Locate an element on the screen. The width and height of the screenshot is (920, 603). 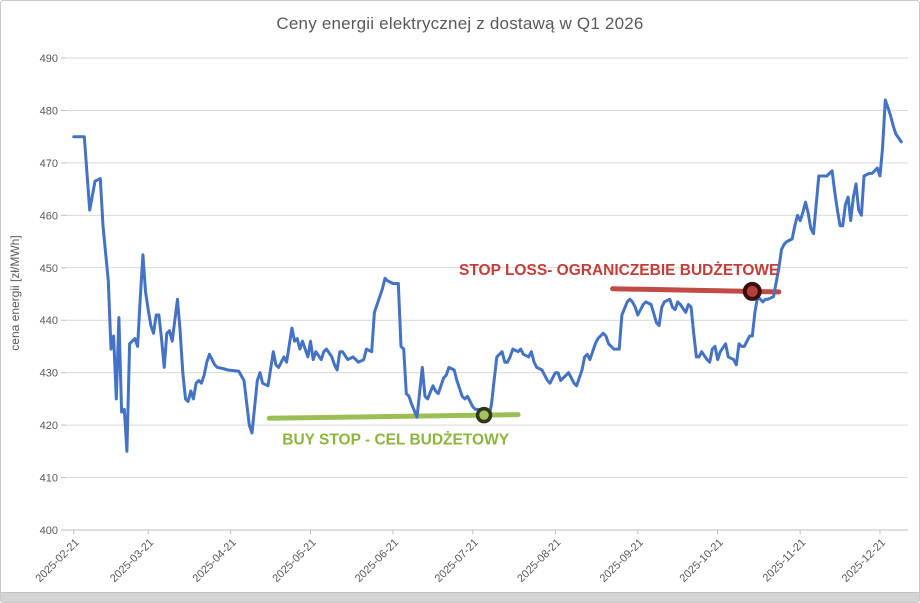
y-tick-label: 420 is located at coordinates (49, 426).